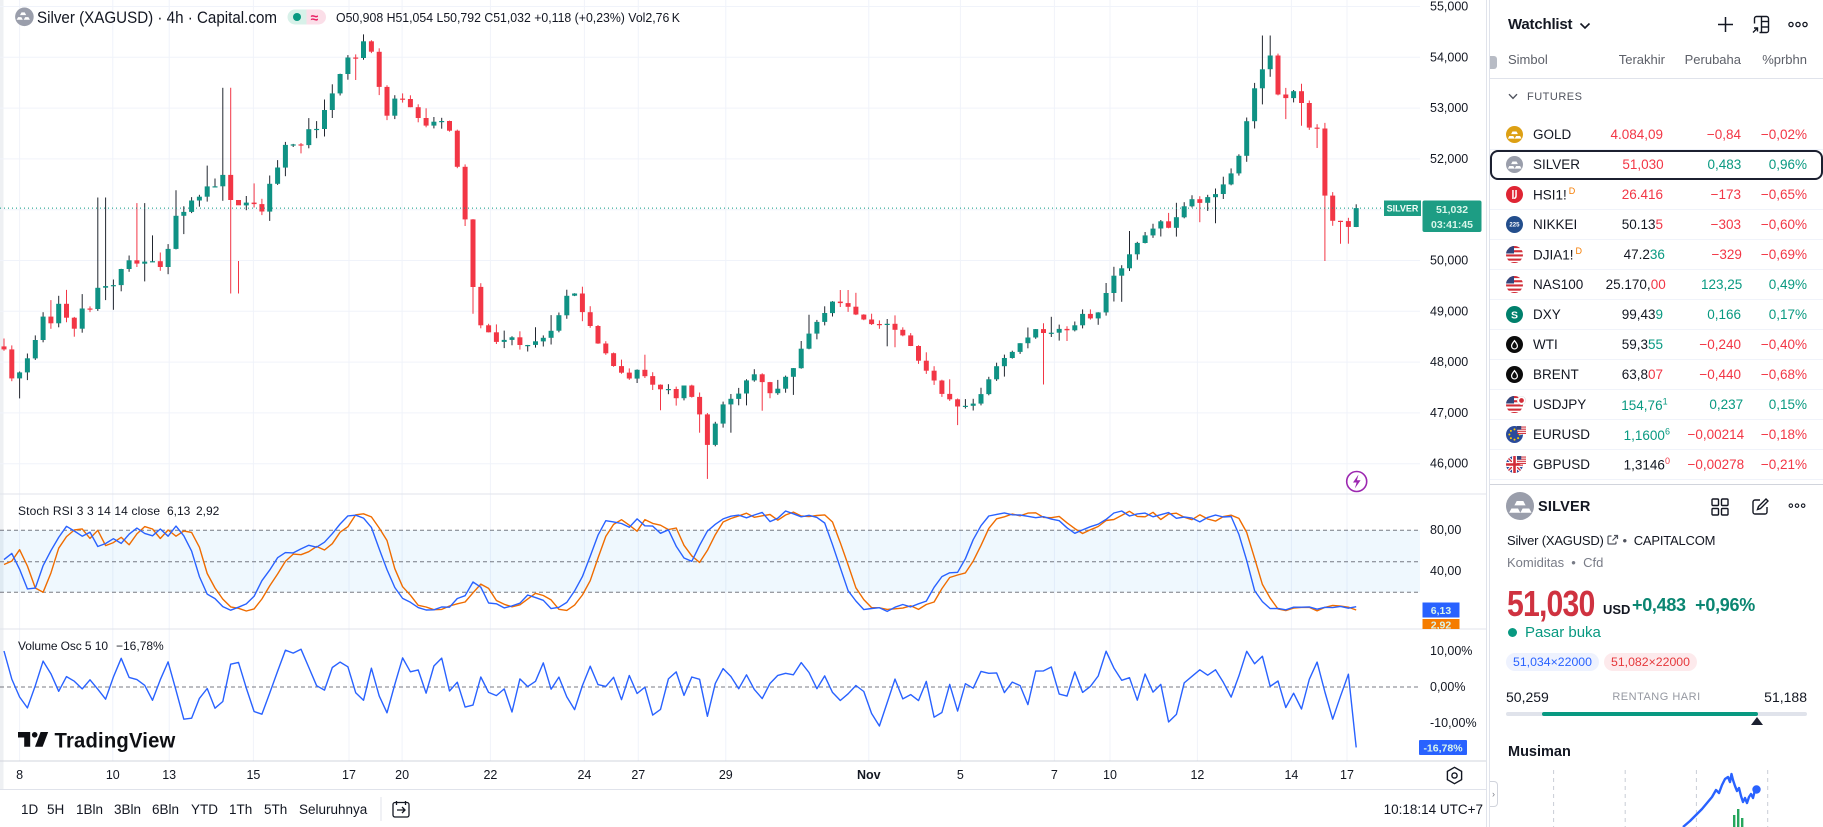 The width and height of the screenshot is (1823, 827). Describe the element at coordinates (275, 809) in the screenshot. I see `svg-text: 5Th` at that location.